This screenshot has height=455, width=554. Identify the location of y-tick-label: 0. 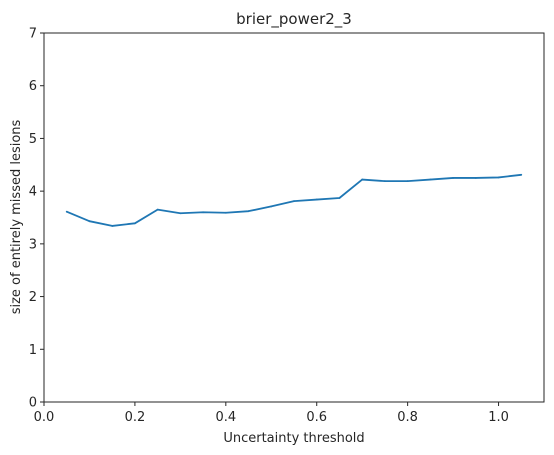
(33, 403).